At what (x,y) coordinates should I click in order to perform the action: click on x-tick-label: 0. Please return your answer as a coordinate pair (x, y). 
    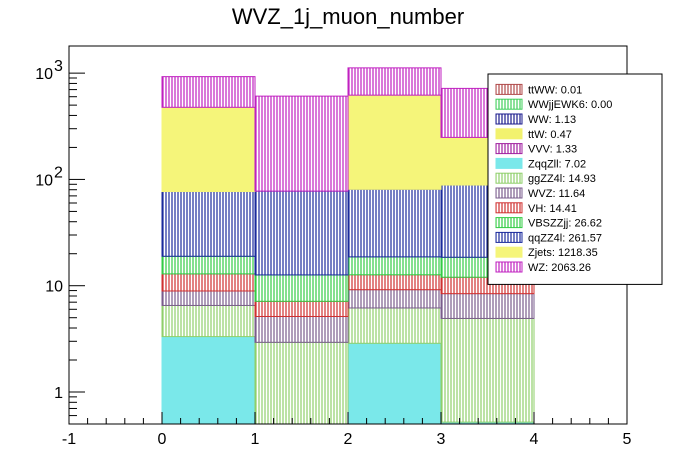
    Looking at the image, I should click on (162, 439).